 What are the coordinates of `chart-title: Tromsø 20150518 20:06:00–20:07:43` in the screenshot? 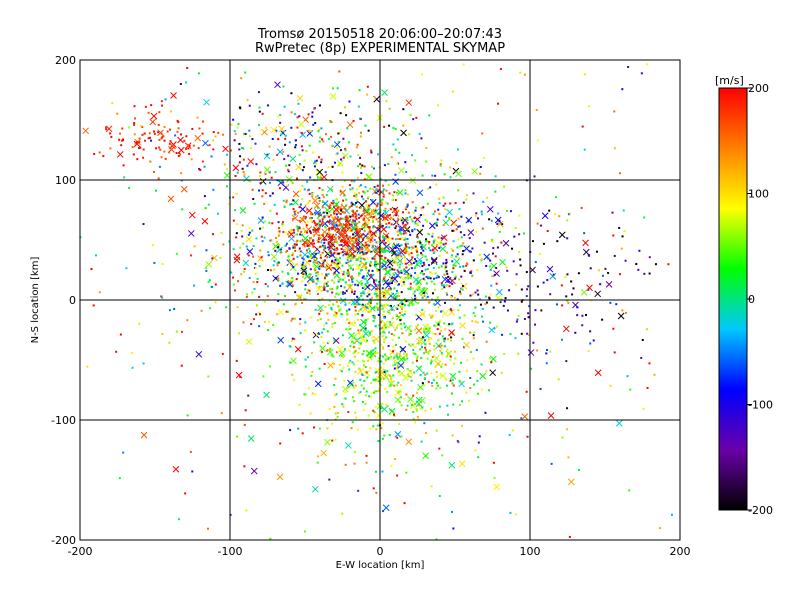 It's located at (379, 34).